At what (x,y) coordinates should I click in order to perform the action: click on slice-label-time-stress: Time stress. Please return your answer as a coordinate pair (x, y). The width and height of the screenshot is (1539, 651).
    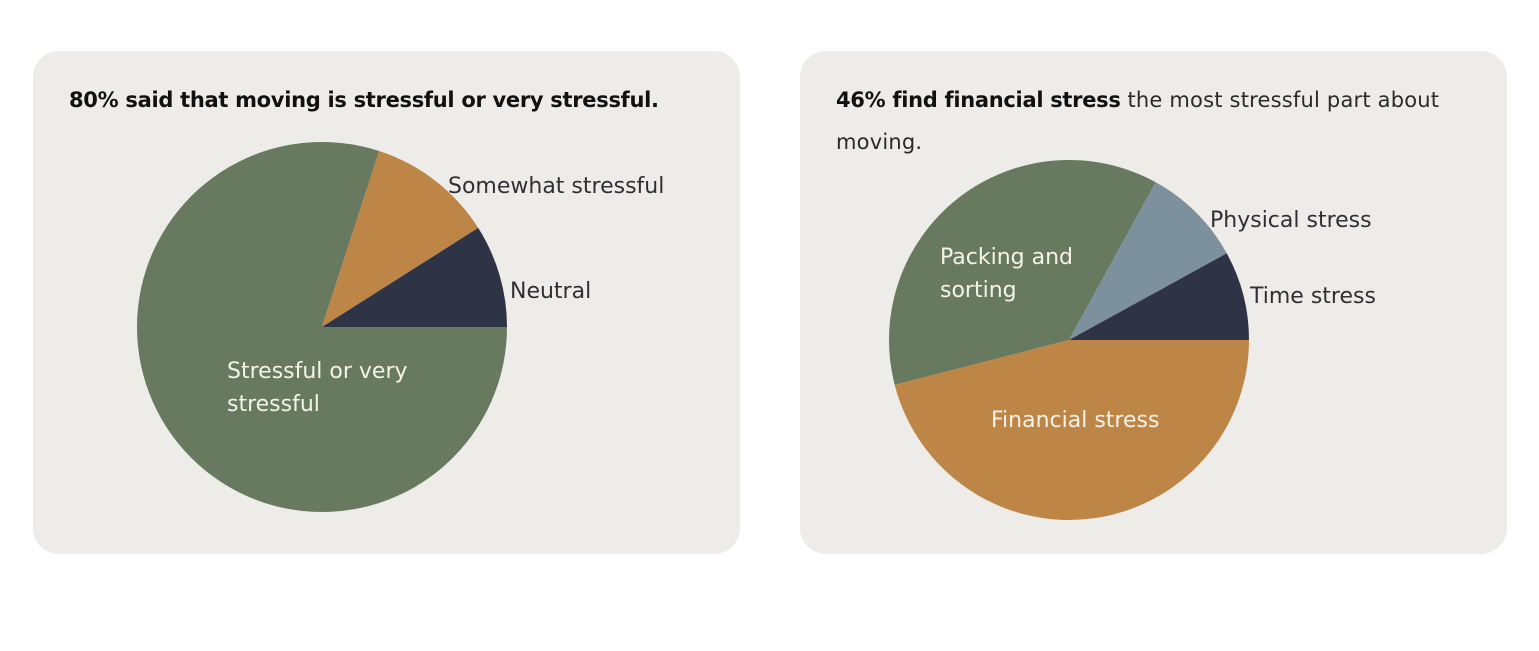
    Looking at the image, I should click on (1312, 296).